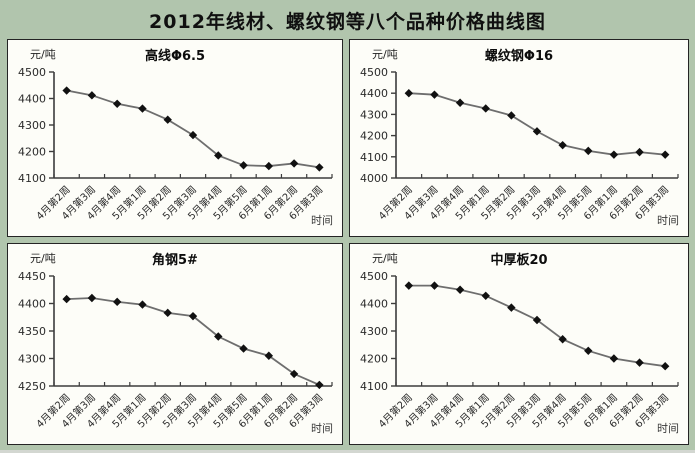 The height and width of the screenshot is (453, 695). I want to click on svg-text: 4250, so click(32, 386).